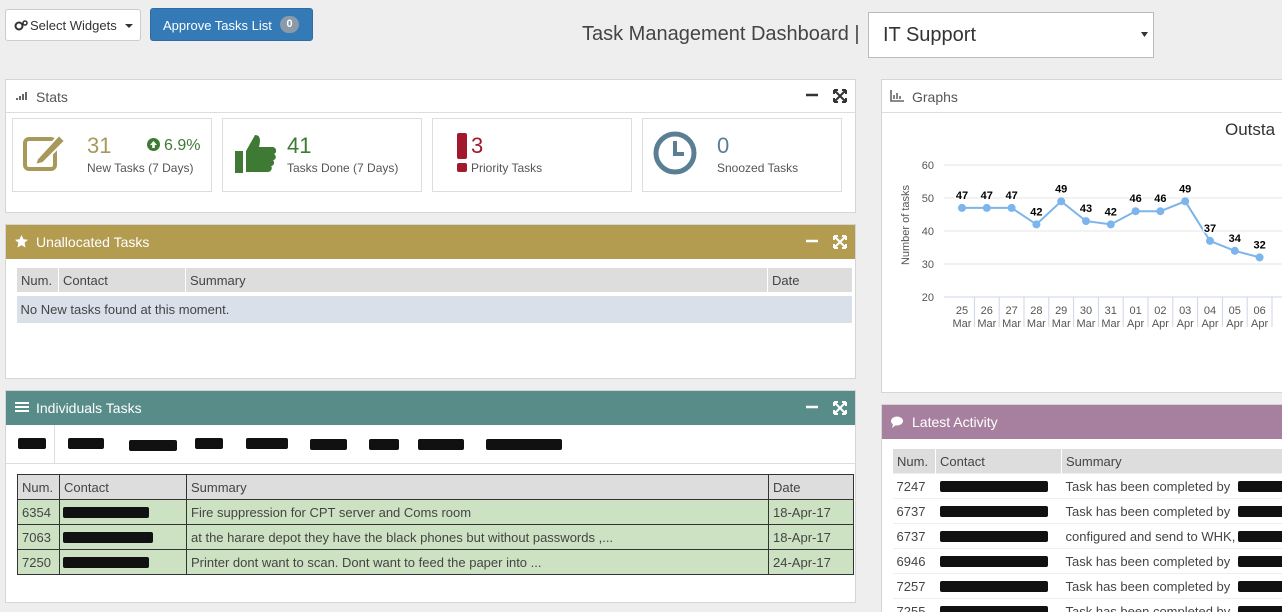 Image resolution: width=1282 pixels, height=612 pixels. What do you see at coordinates (153, 144) in the screenshot?
I see `up-icon` at bounding box center [153, 144].